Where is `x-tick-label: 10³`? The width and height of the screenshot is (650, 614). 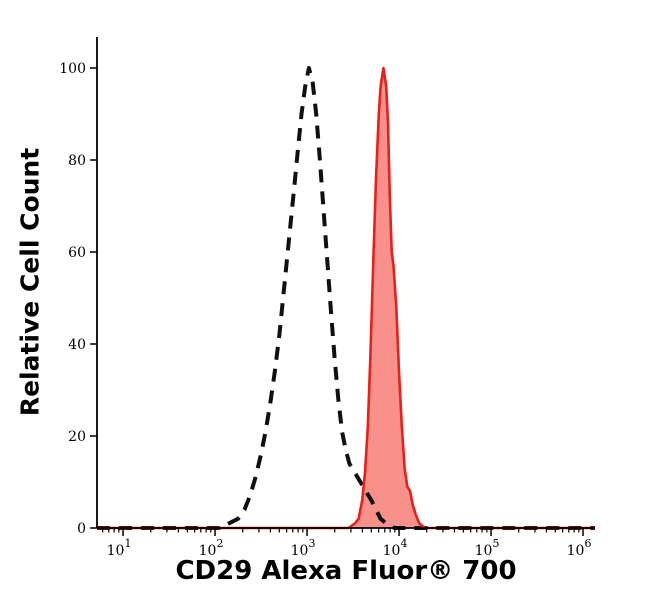 x-tick-label: 10³ is located at coordinates (303, 548).